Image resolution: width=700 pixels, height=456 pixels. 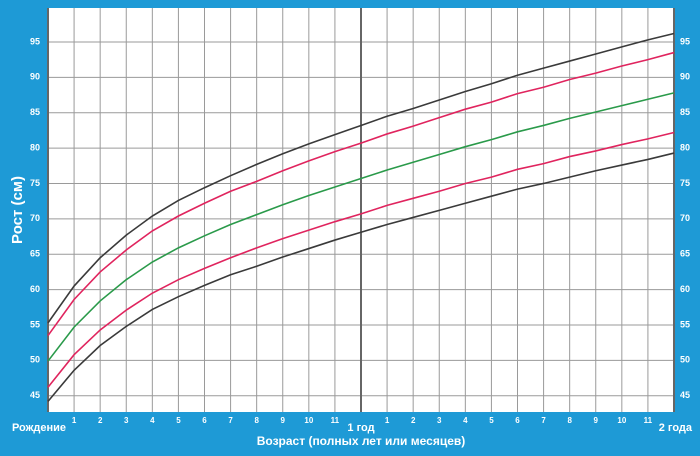 What do you see at coordinates (35, 289) in the screenshot?
I see `y-tick-label: 60` at bounding box center [35, 289].